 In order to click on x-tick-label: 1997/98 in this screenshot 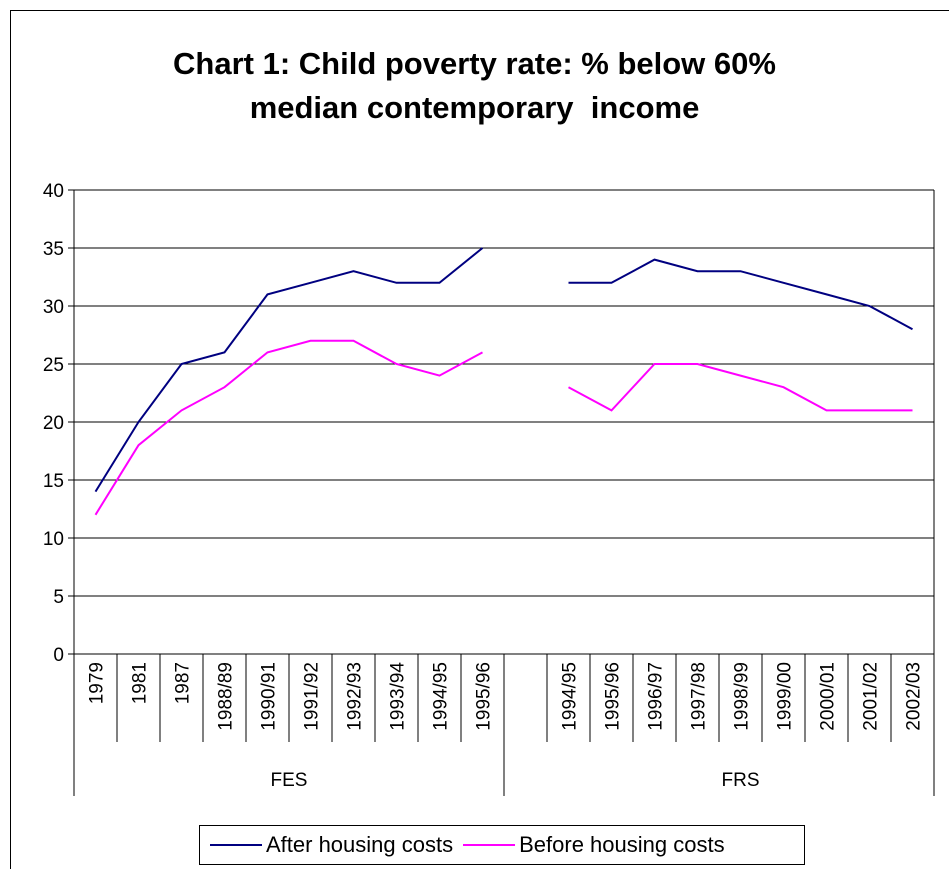, I will do `click(699, 696)`.